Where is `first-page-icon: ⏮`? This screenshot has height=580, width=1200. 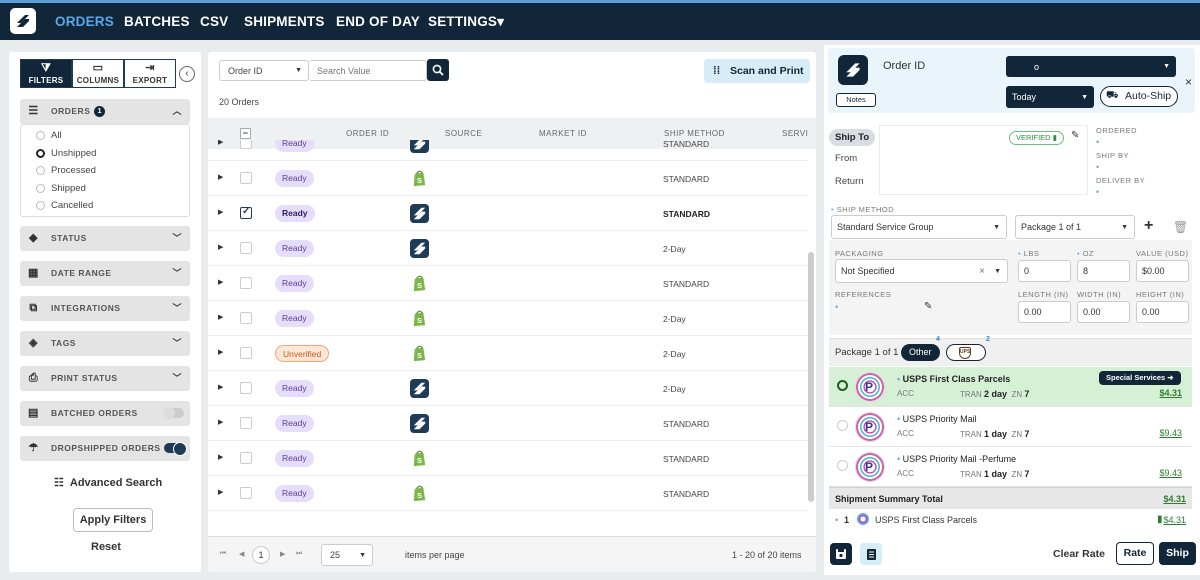 first-page-icon: ⏮ is located at coordinates (223, 553).